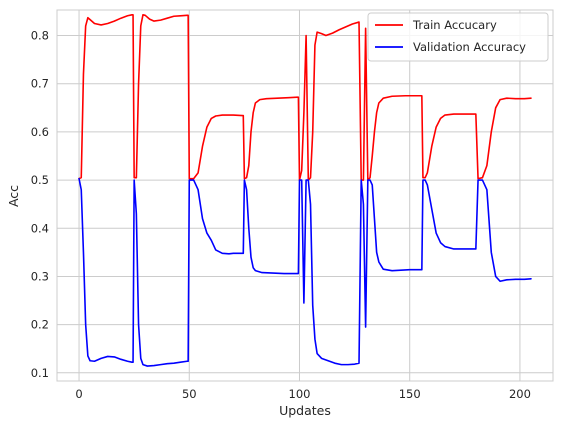 The width and height of the screenshot is (562, 429). I want to click on legend-box, so click(458, 37).